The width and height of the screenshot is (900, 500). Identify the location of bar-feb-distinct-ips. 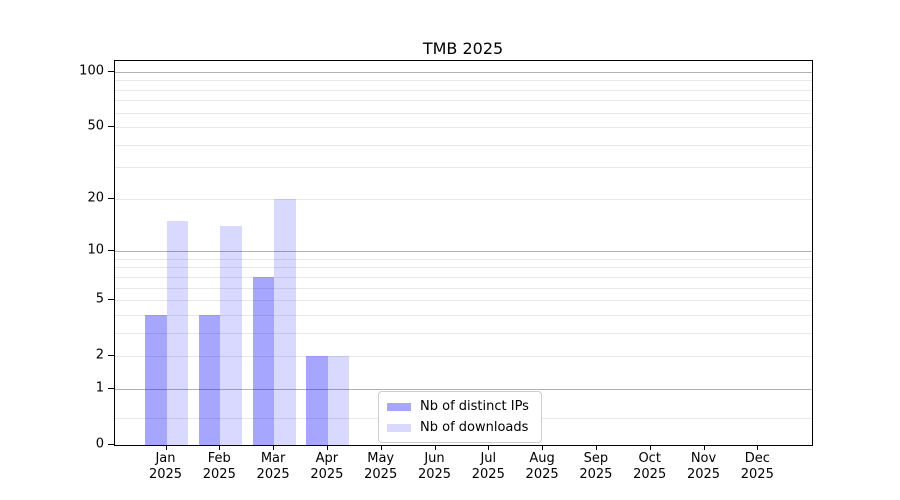
(209, 379).